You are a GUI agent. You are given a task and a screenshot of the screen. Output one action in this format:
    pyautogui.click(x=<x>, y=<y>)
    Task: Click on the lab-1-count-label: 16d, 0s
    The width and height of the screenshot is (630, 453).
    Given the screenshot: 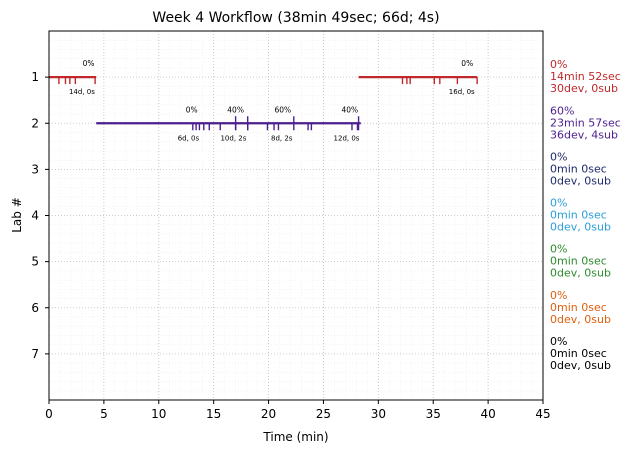 What is the action you would take?
    pyautogui.click(x=462, y=92)
    